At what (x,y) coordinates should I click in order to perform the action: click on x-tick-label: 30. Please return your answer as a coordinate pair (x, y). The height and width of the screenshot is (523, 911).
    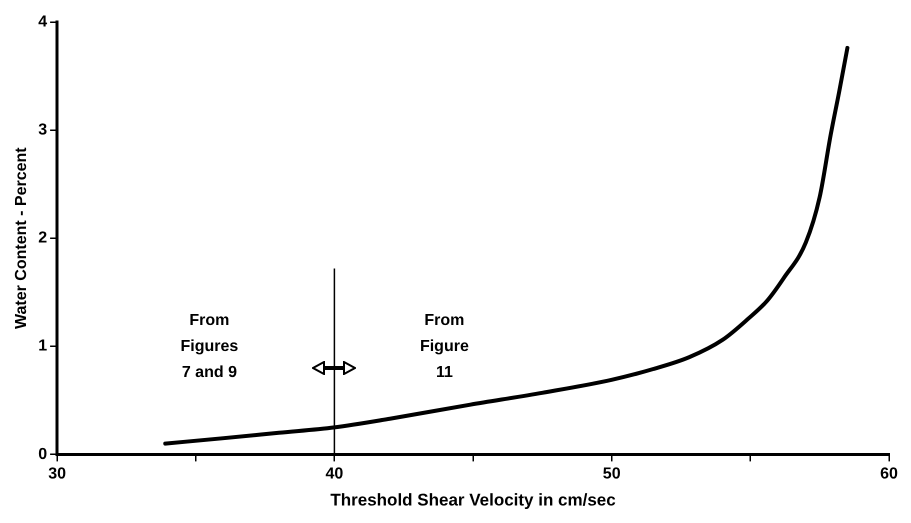
    Looking at the image, I should click on (57, 473).